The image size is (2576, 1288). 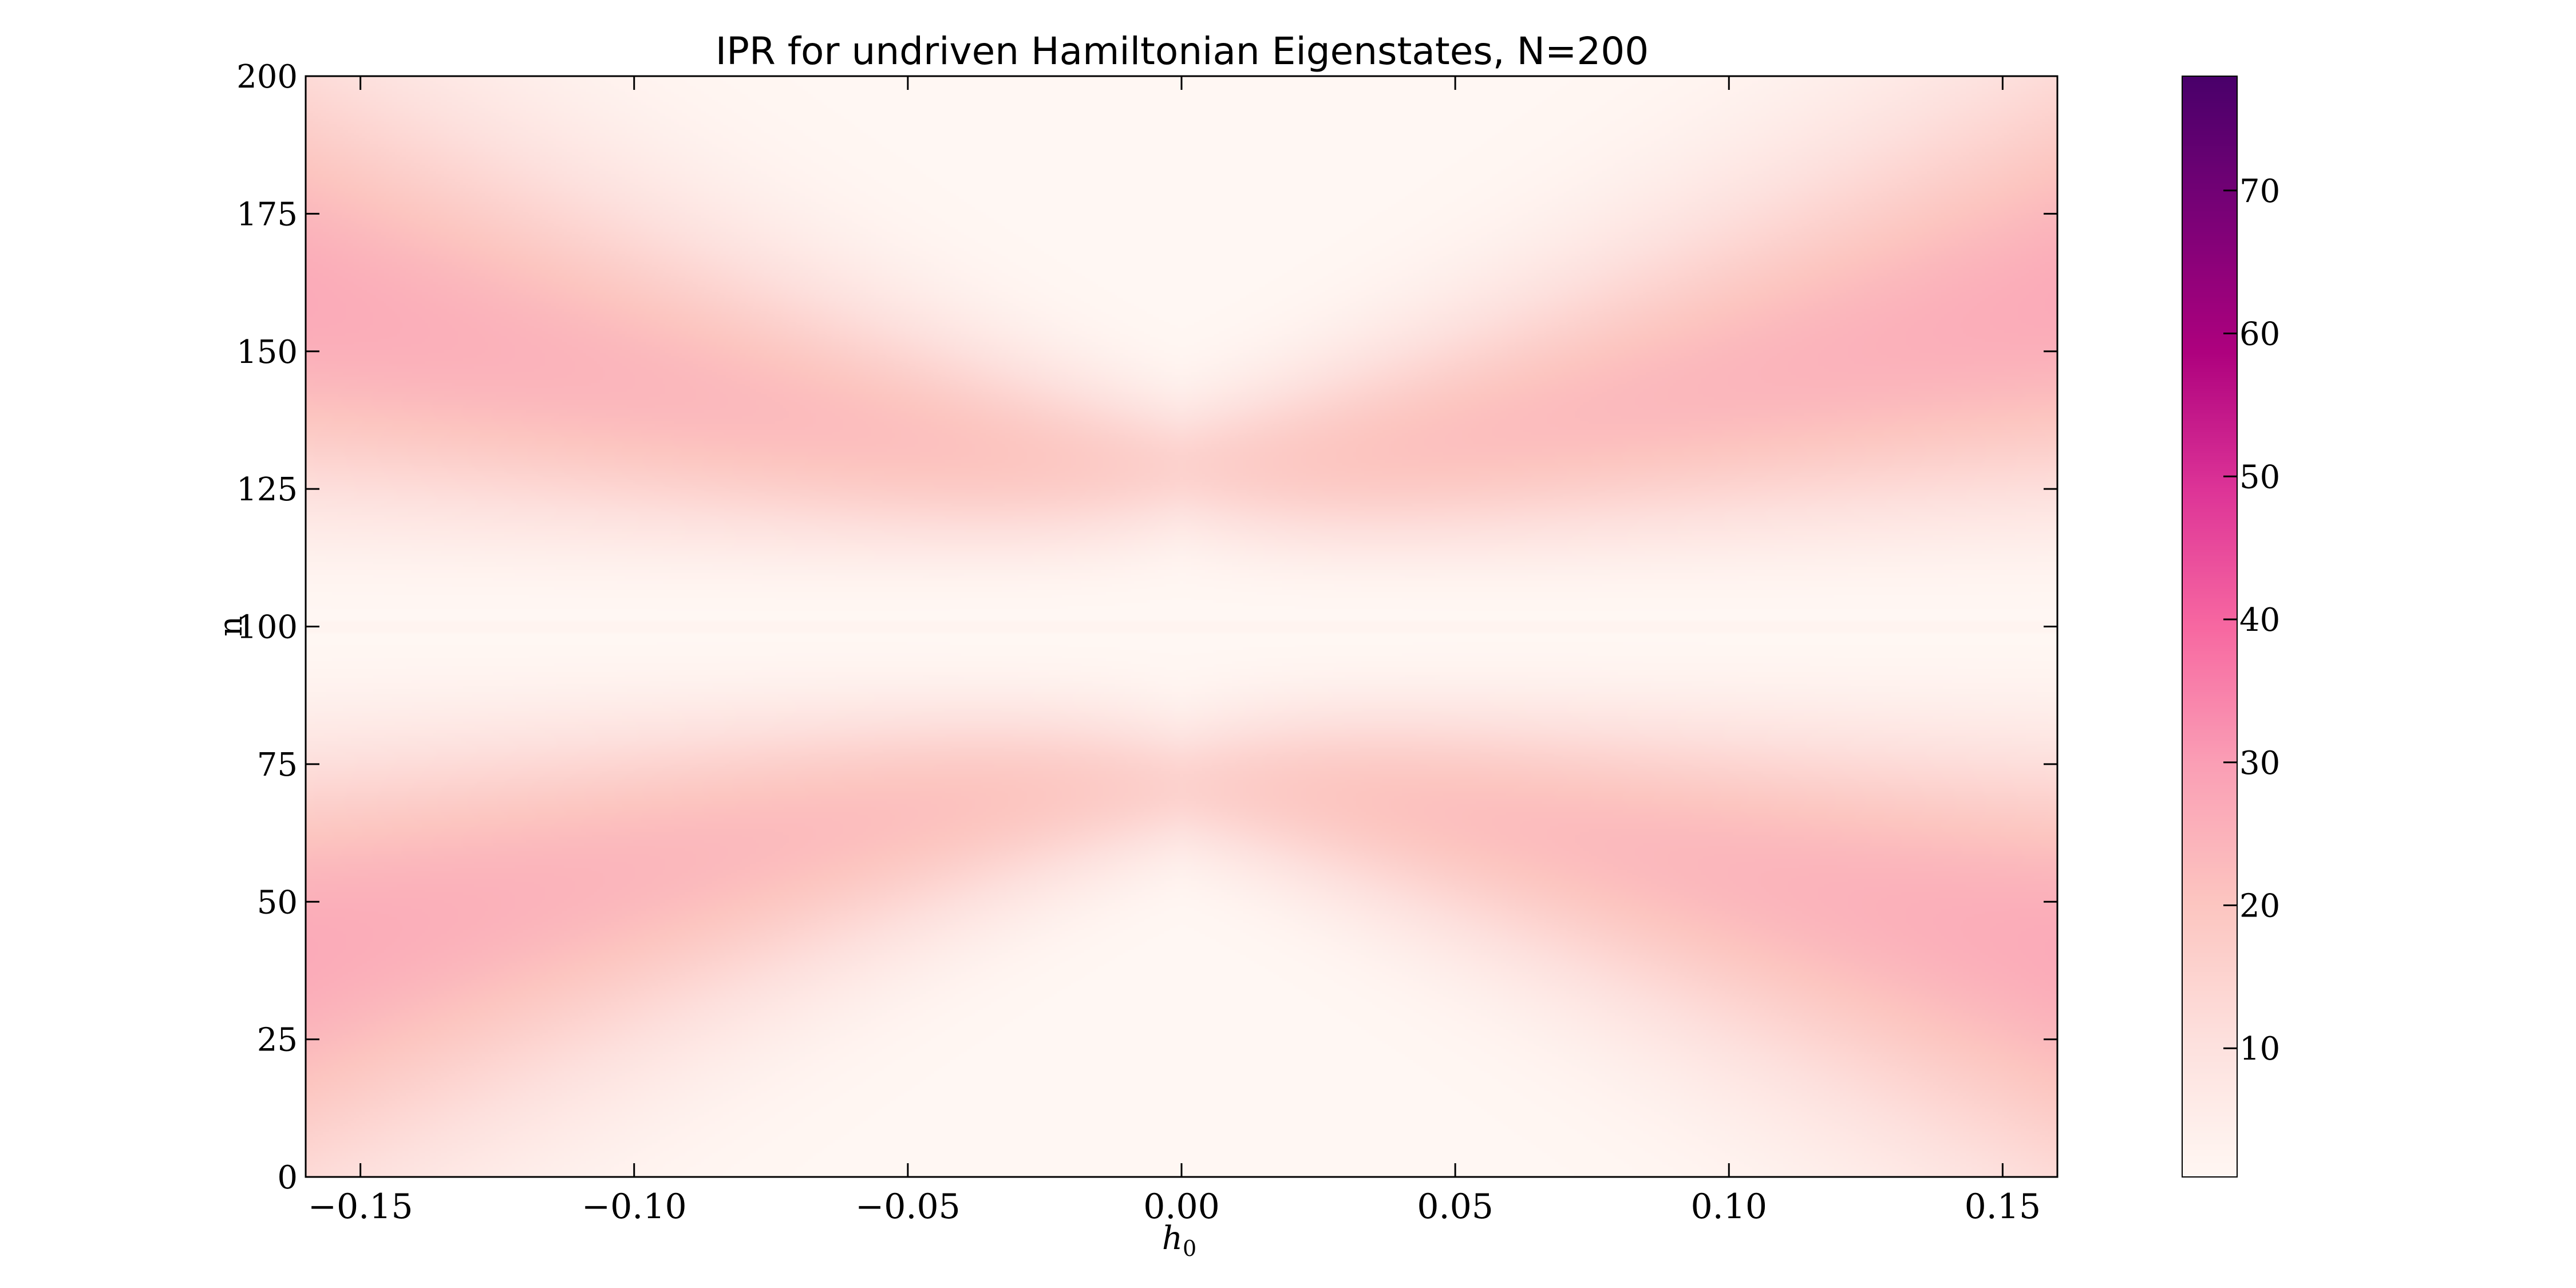 What do you see at coordinates (2259, 763) in the screenshot?
I see `colorbar-tick-label: 30` at bounding box center [2259, 763].